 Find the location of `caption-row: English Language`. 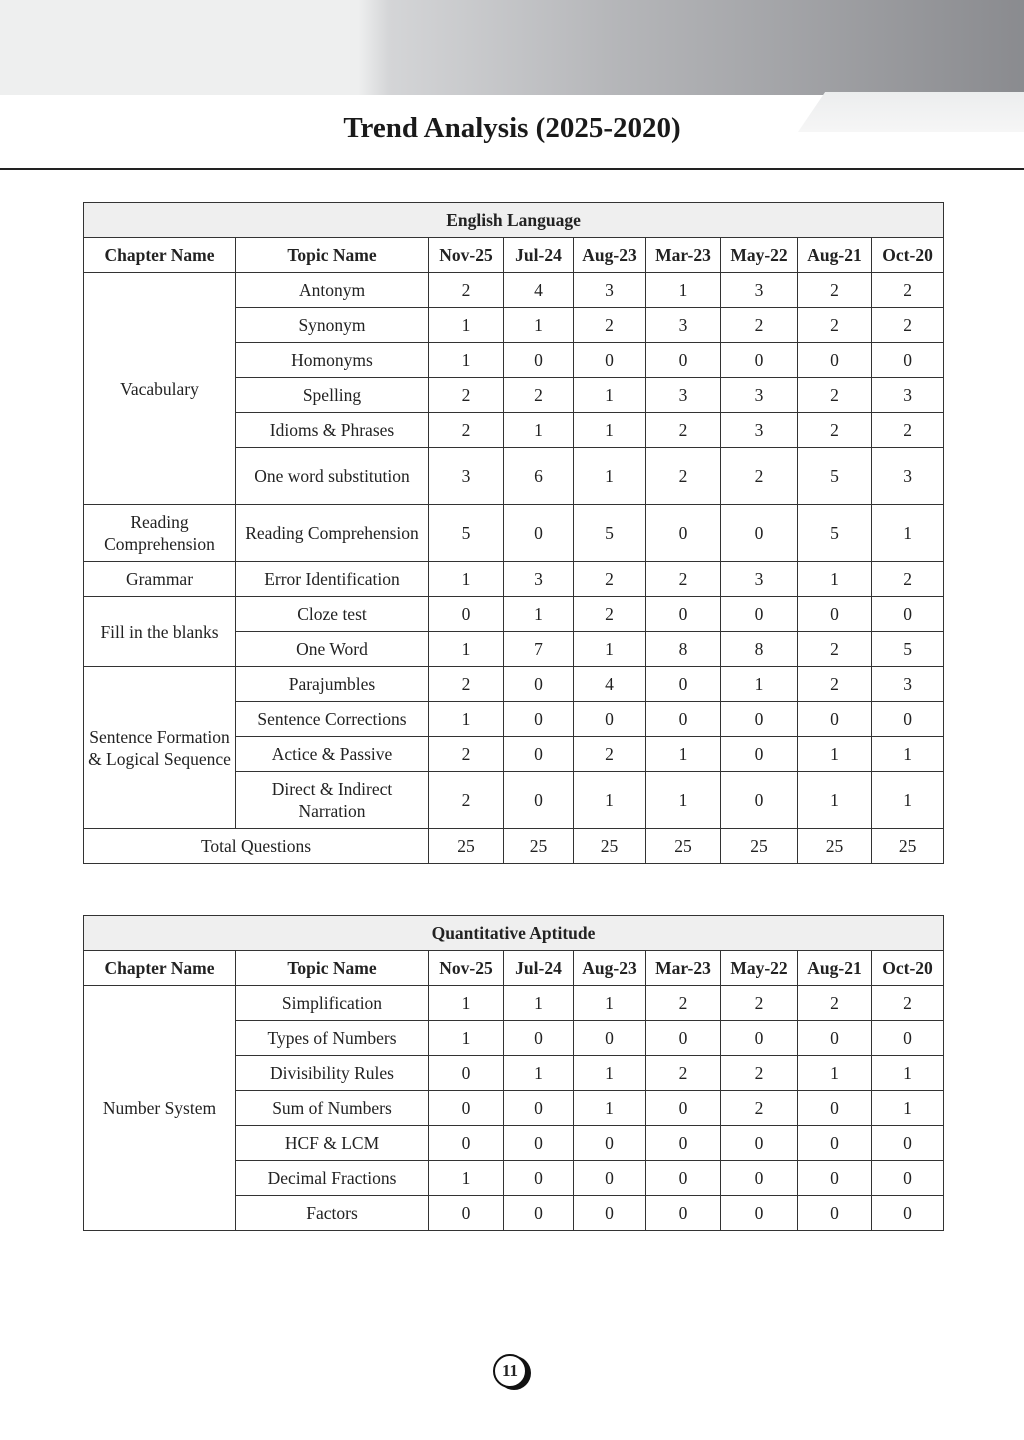

caption-row: English Language is located at coordinates (513, 220).